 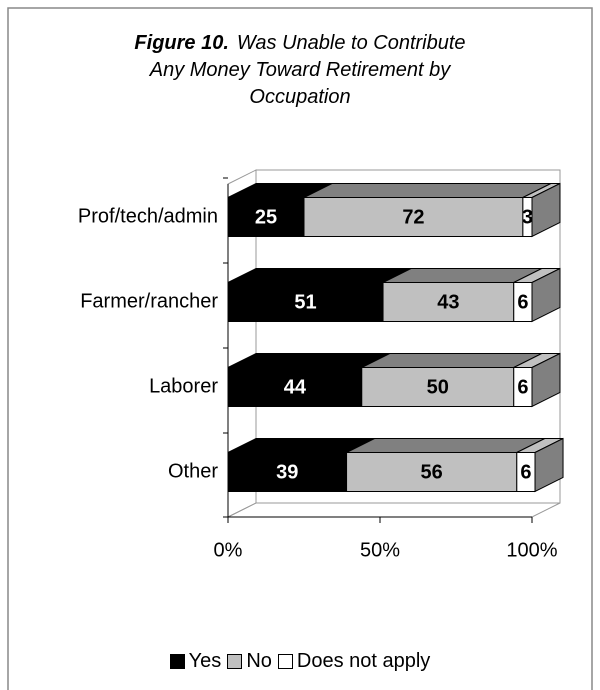 I want to click on data-label: 3, so click(x=527, y=217).